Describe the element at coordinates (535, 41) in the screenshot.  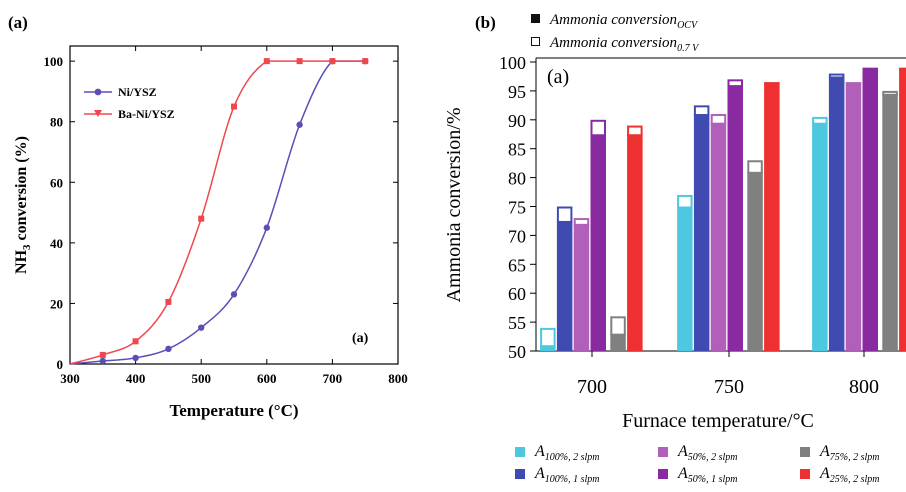
I see `legend-open-square` at that location.